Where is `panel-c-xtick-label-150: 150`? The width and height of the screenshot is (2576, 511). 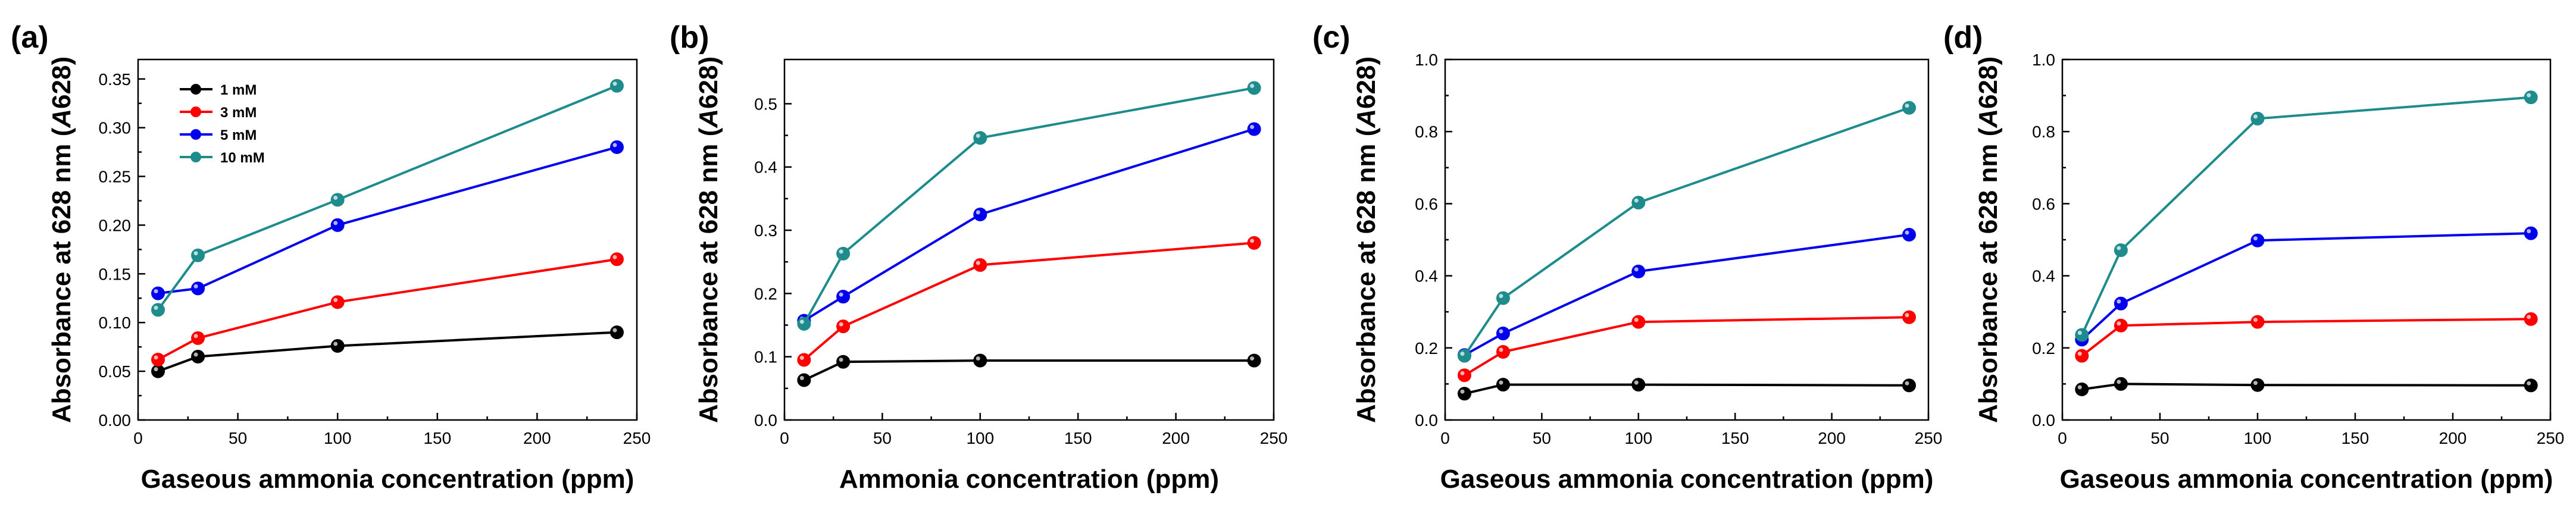
panel-c-xtick-label-150: 150 is located at coordinates (1735, 438).